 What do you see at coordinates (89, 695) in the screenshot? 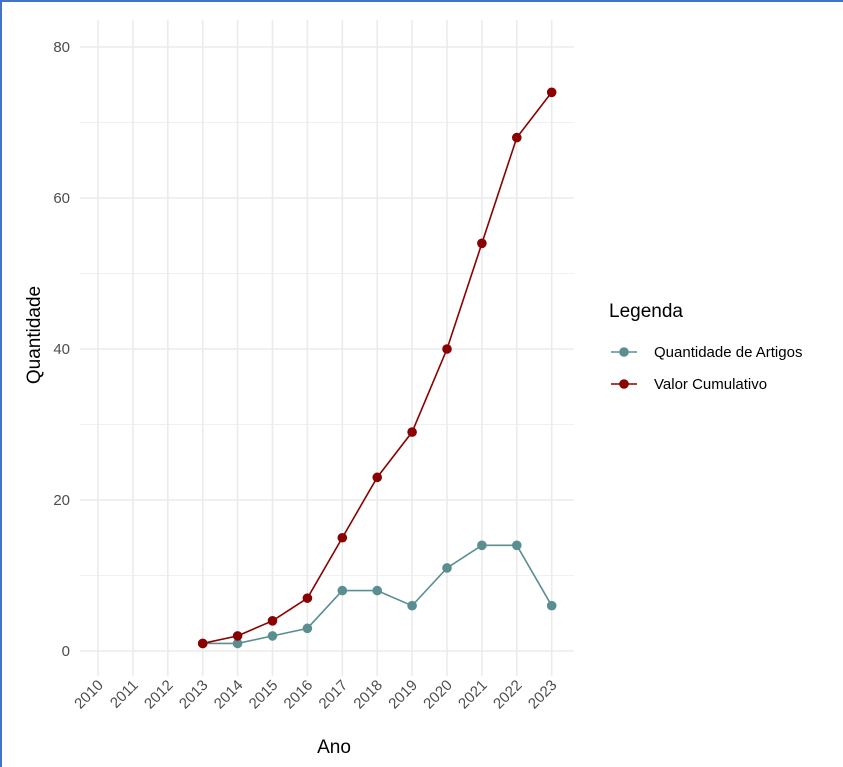
I see `x-tick-label: 2010` at bounding box center [89, 695].